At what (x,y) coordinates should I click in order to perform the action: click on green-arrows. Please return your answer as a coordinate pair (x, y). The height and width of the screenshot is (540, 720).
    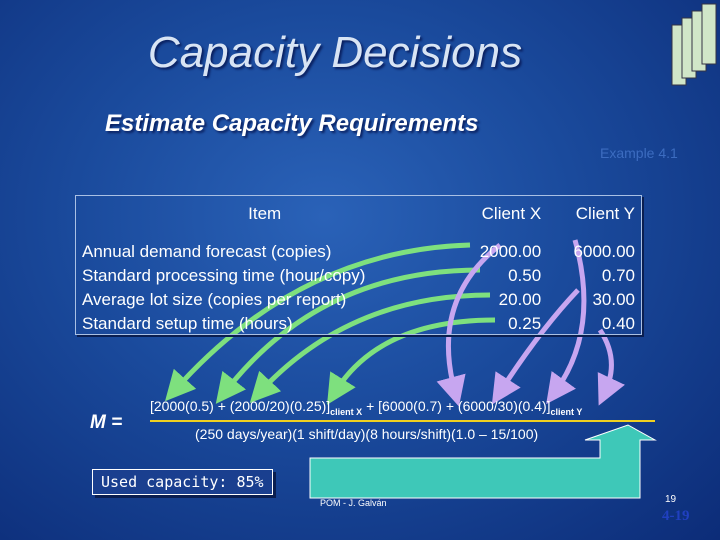
    Looking at the image, I should click on (330, 323).